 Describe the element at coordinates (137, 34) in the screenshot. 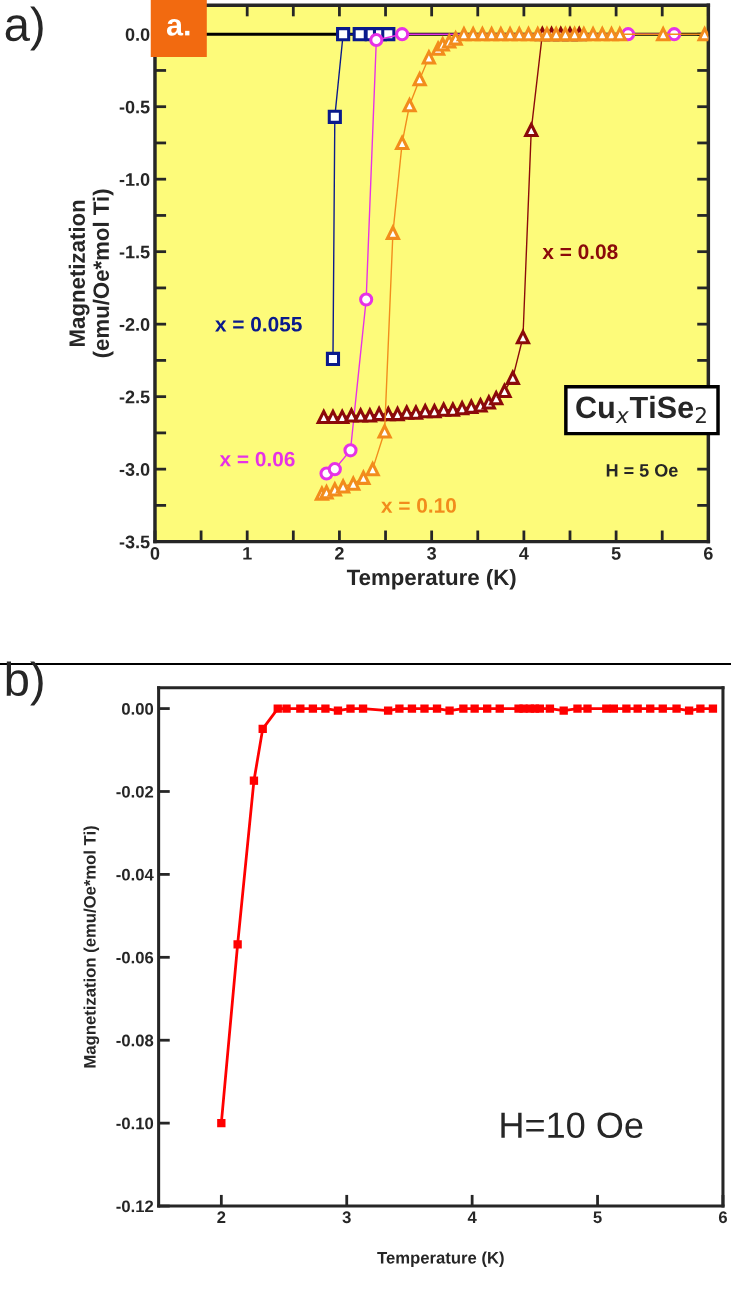

I see `y-tick-label: 0.0` at that location.